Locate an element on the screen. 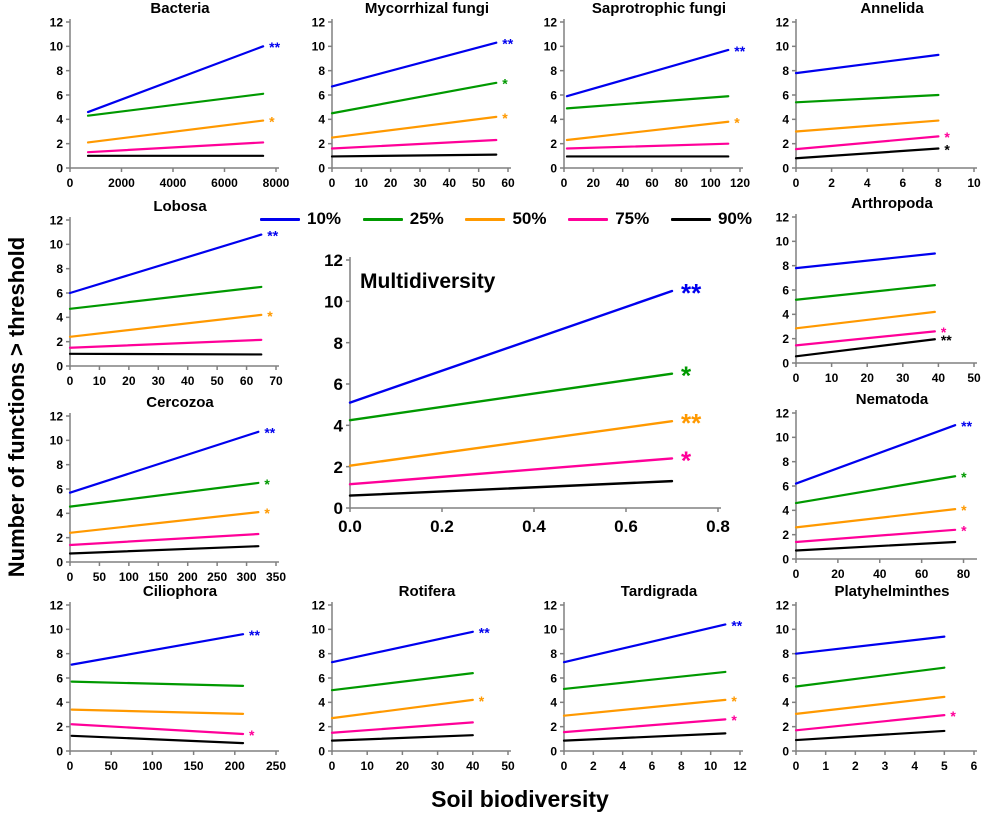 This screenshot has height=820, width=998. svg-text: 30 is located at coordinates (420, 183).